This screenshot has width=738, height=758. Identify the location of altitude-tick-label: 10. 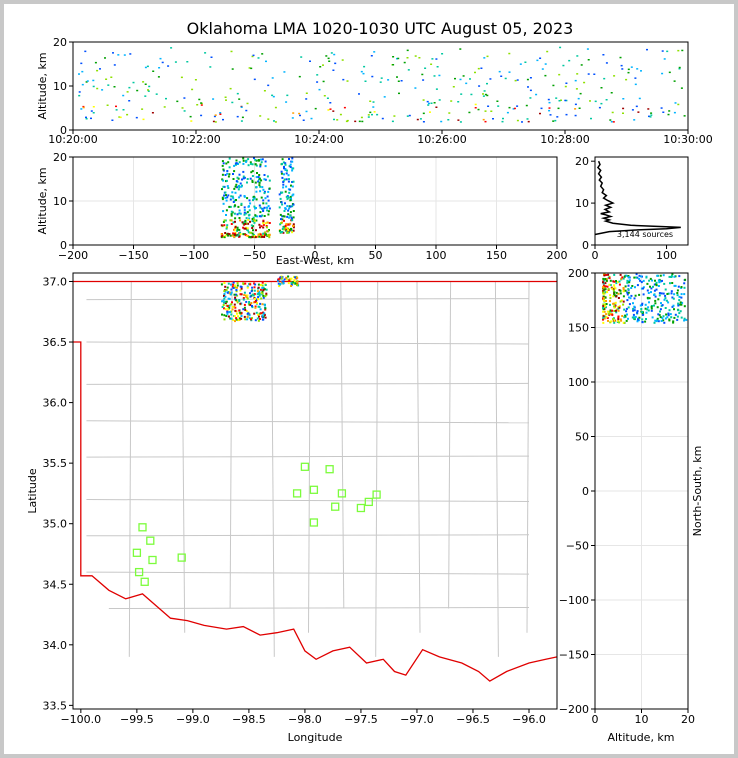
(60, 201).